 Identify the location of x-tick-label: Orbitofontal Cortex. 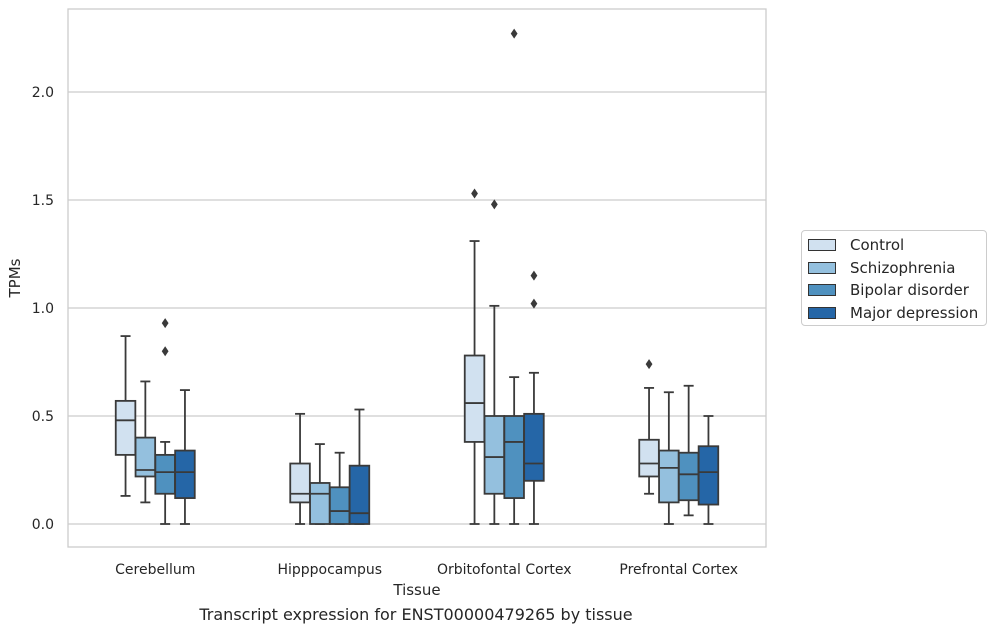
(504, 570).